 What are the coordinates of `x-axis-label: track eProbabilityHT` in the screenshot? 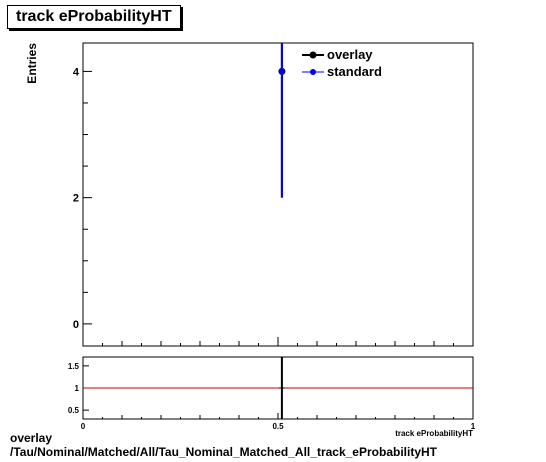 It's located at (434, 433).